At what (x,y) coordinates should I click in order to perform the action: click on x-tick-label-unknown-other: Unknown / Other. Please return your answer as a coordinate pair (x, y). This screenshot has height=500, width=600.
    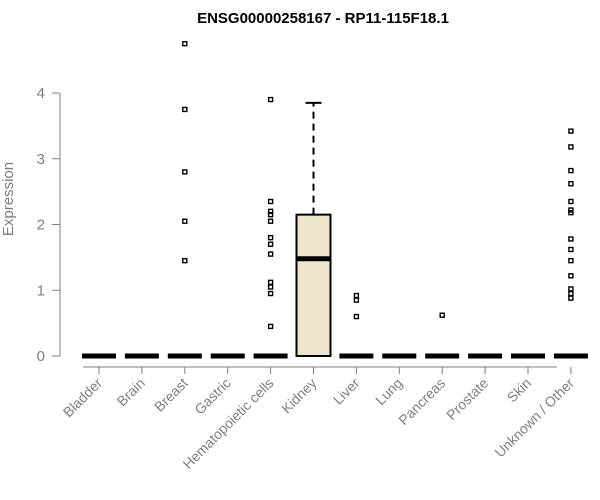
    Looking at the image, I should click on (534, 418).